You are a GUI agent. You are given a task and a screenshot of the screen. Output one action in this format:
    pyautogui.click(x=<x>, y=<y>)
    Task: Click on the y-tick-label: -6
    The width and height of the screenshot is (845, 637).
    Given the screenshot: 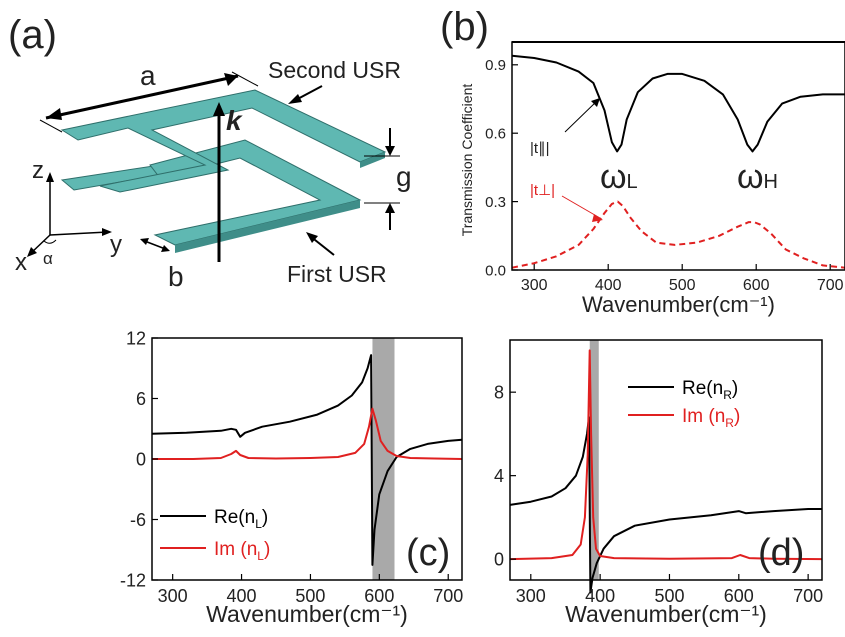 What is the action you would take?
    pyautogui.click(x=138, y=520)
    